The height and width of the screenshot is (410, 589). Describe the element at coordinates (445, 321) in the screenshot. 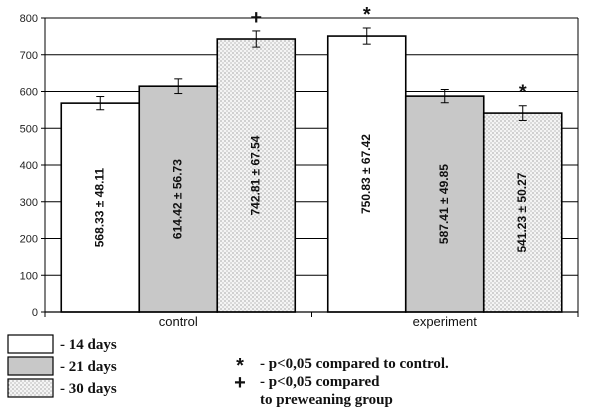

I see `x-category-label: experiment` at that location.